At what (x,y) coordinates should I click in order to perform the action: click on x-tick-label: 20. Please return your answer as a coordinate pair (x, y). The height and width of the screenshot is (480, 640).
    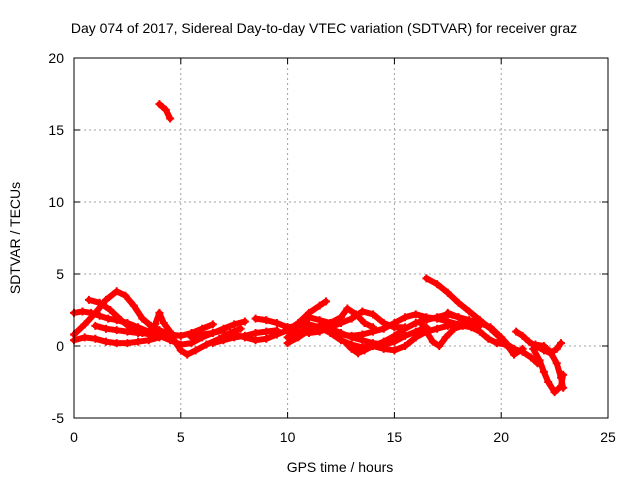
    Looking at the image, I should click on (501, 437).